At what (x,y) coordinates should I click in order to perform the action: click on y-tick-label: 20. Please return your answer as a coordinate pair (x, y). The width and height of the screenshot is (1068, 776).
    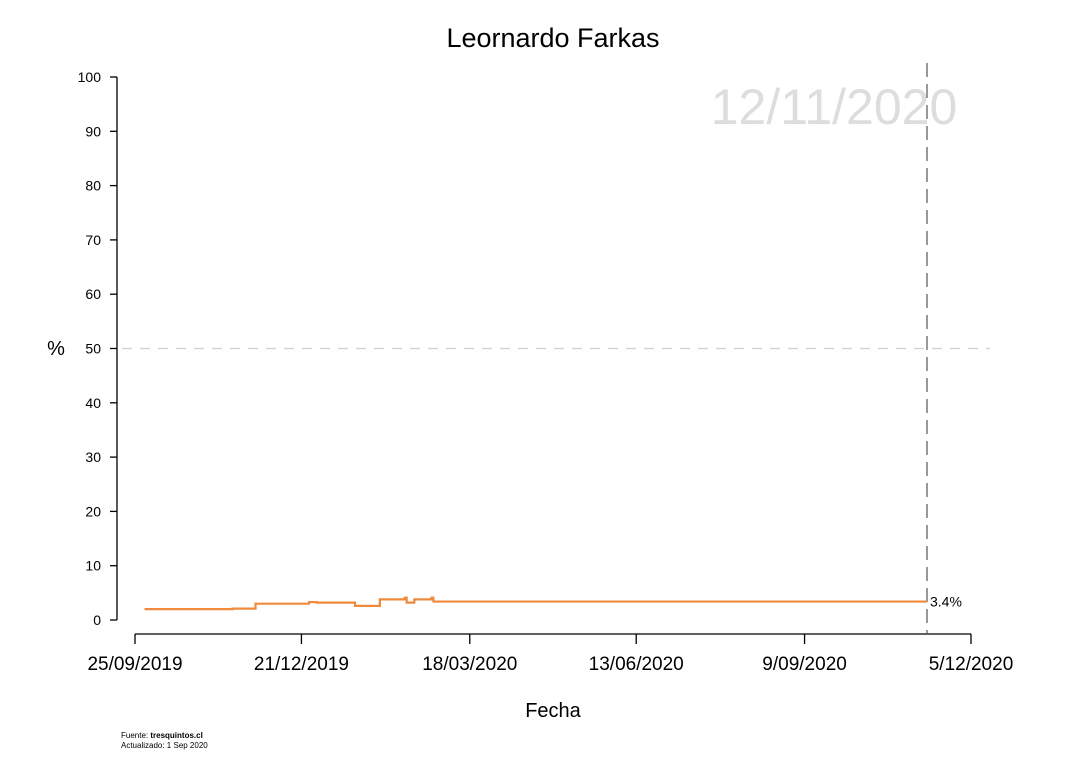
    Looking at the image, I should click on (93, 511).